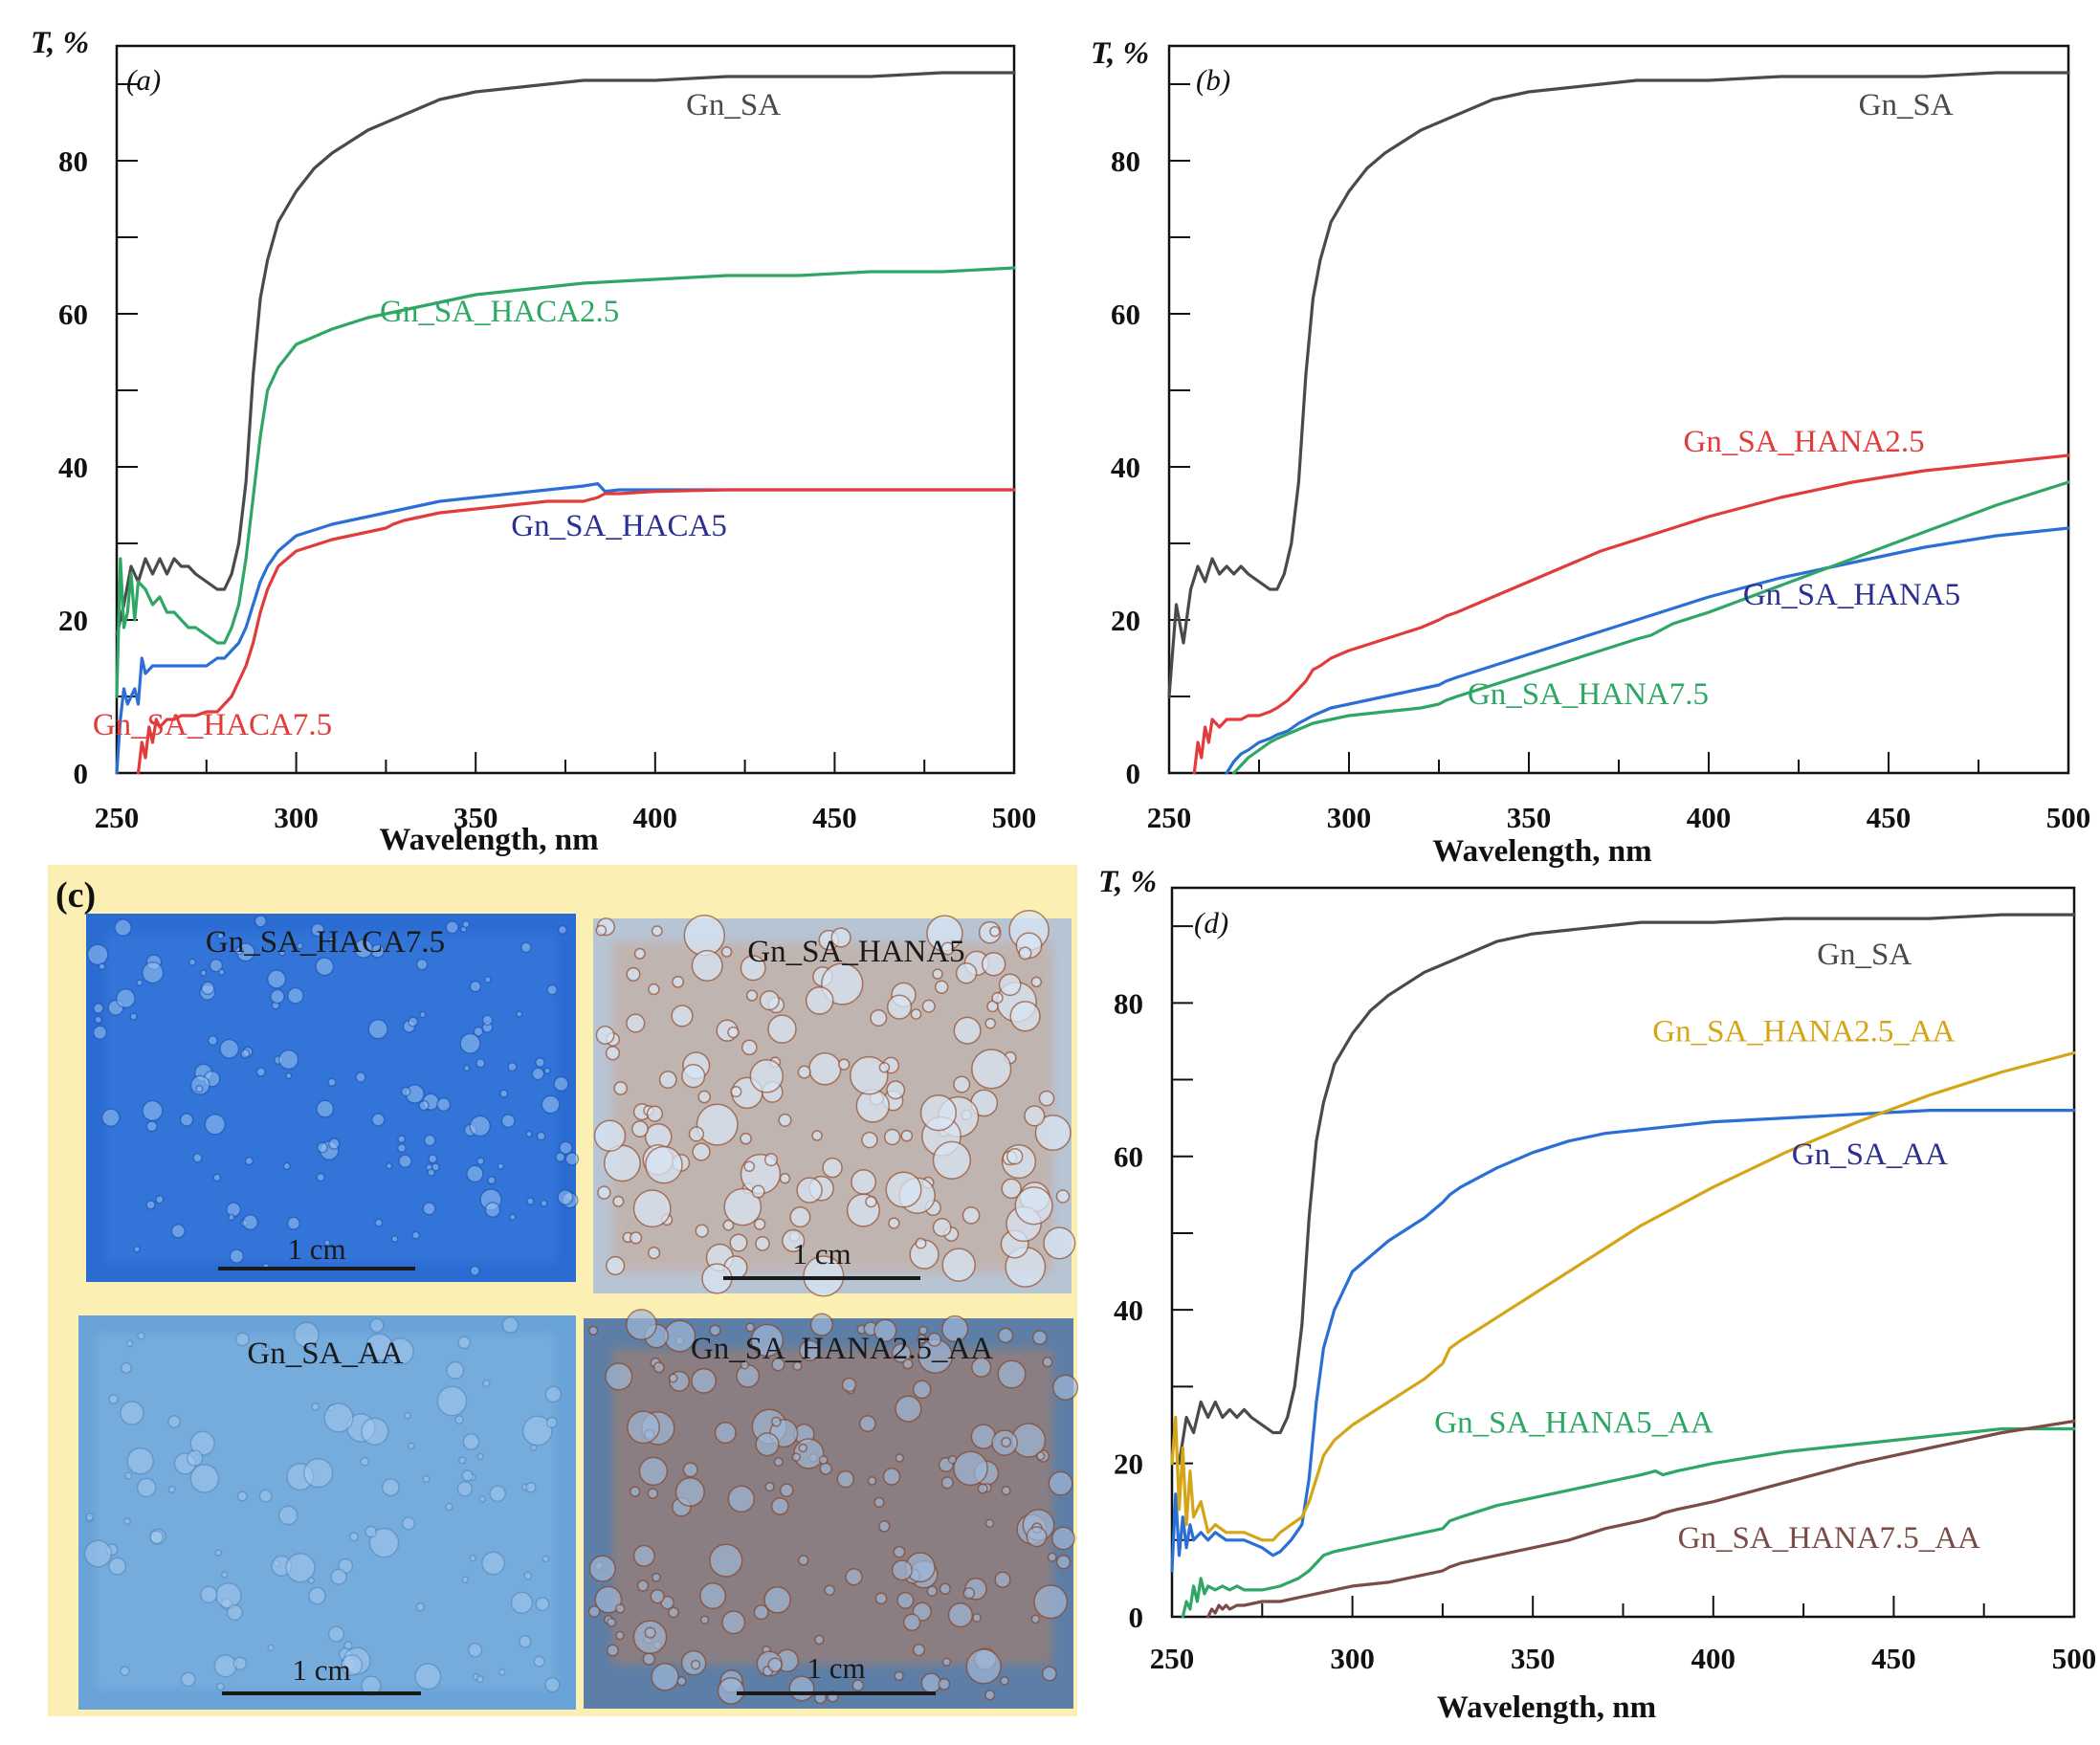  I want to click on series-label: Gn_SA_HACA2.5, so click(500, 312).